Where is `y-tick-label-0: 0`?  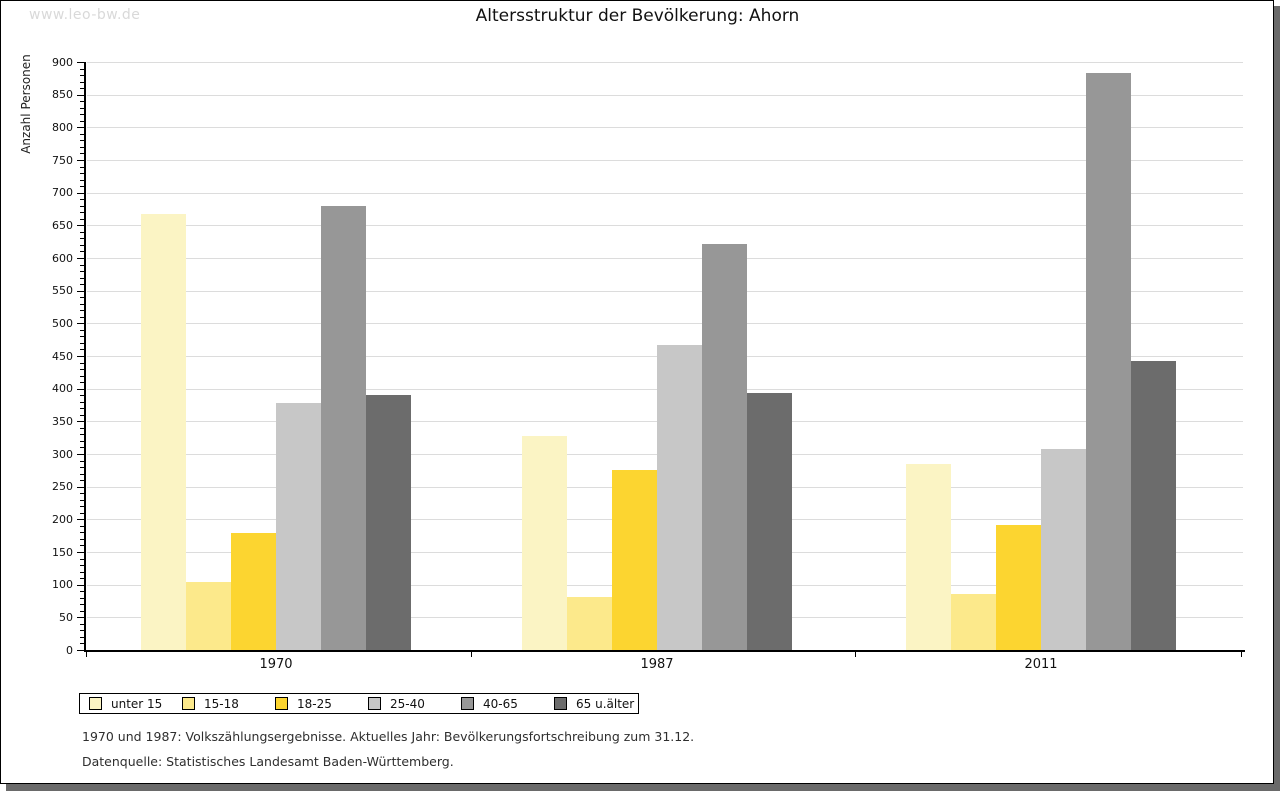
y-tick-label-0: 0 is located at coordinates (69, 650).